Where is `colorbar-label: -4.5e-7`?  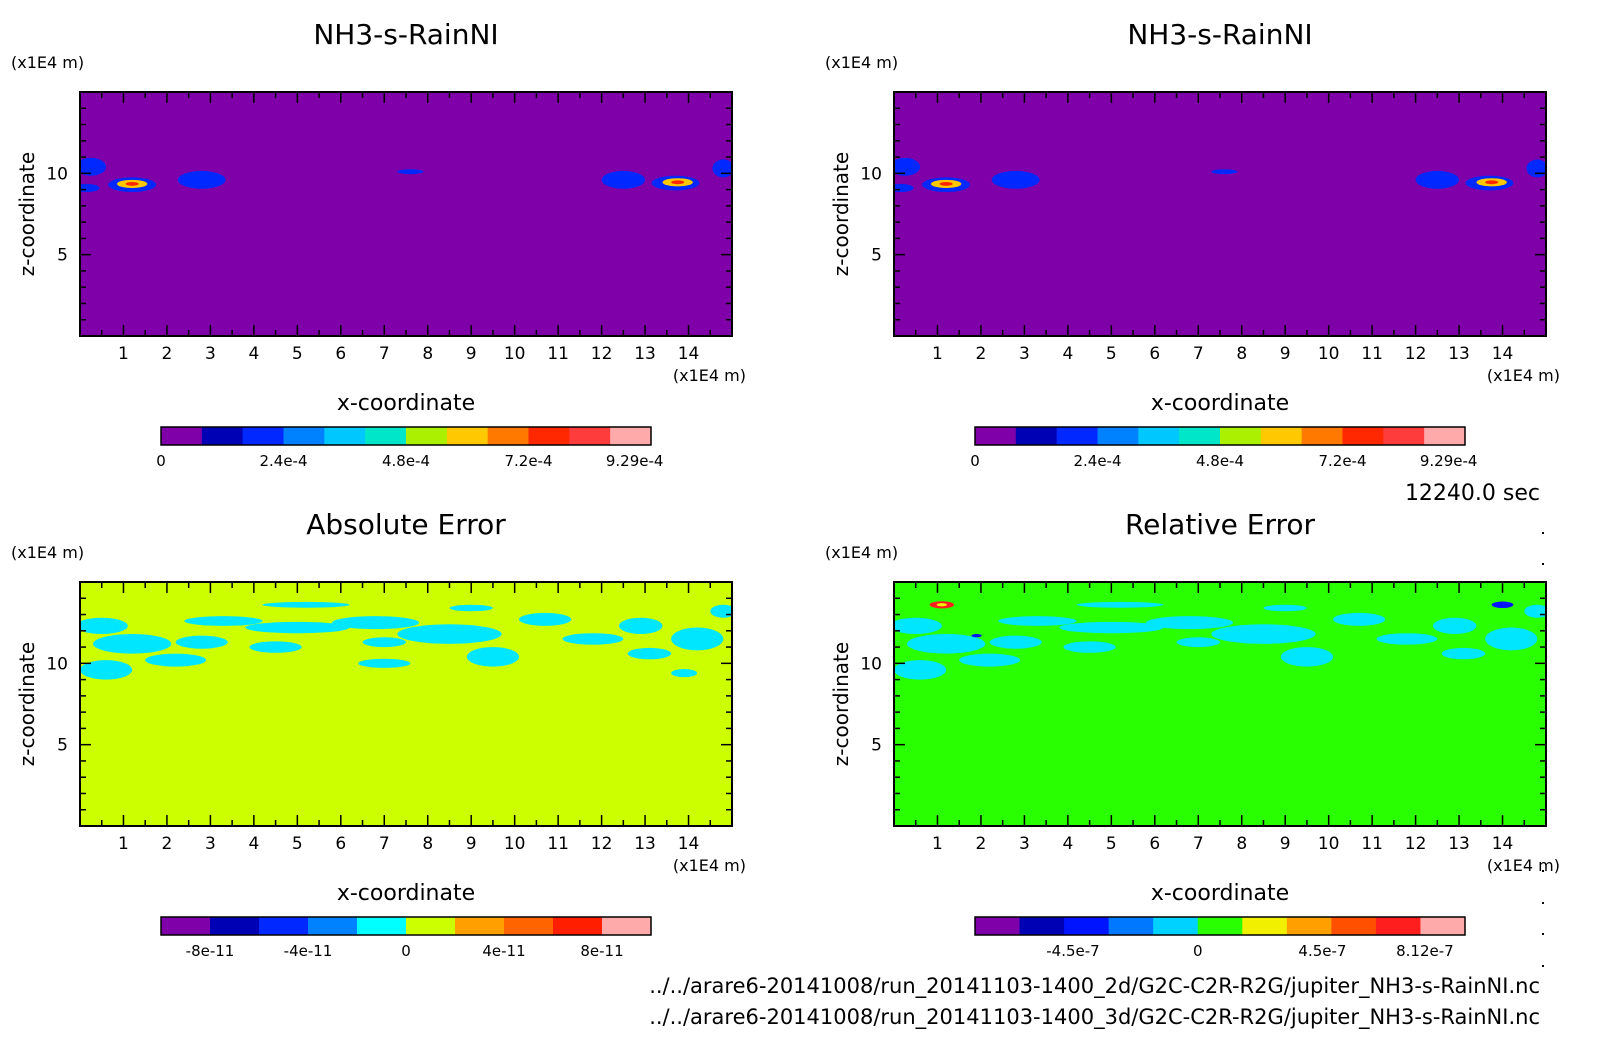 colorbar-label: -4.5e-7 is located at coordinates (1072, 951).